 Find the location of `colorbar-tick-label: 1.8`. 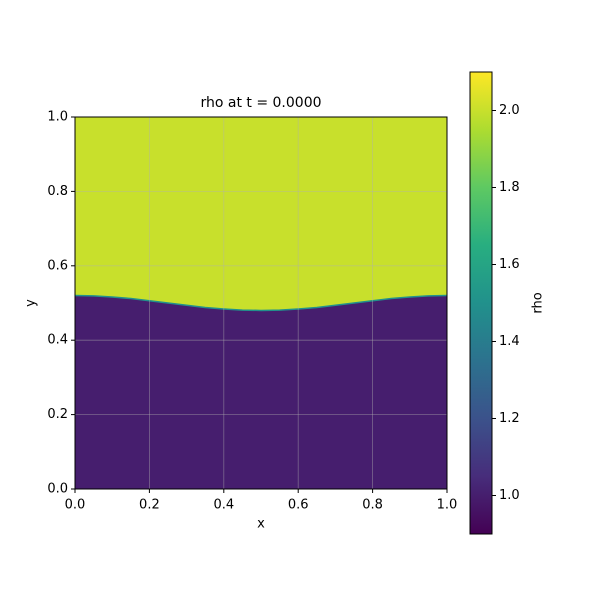

colorbar-tick-label: 1.8 is located at coordinates (509, 187).